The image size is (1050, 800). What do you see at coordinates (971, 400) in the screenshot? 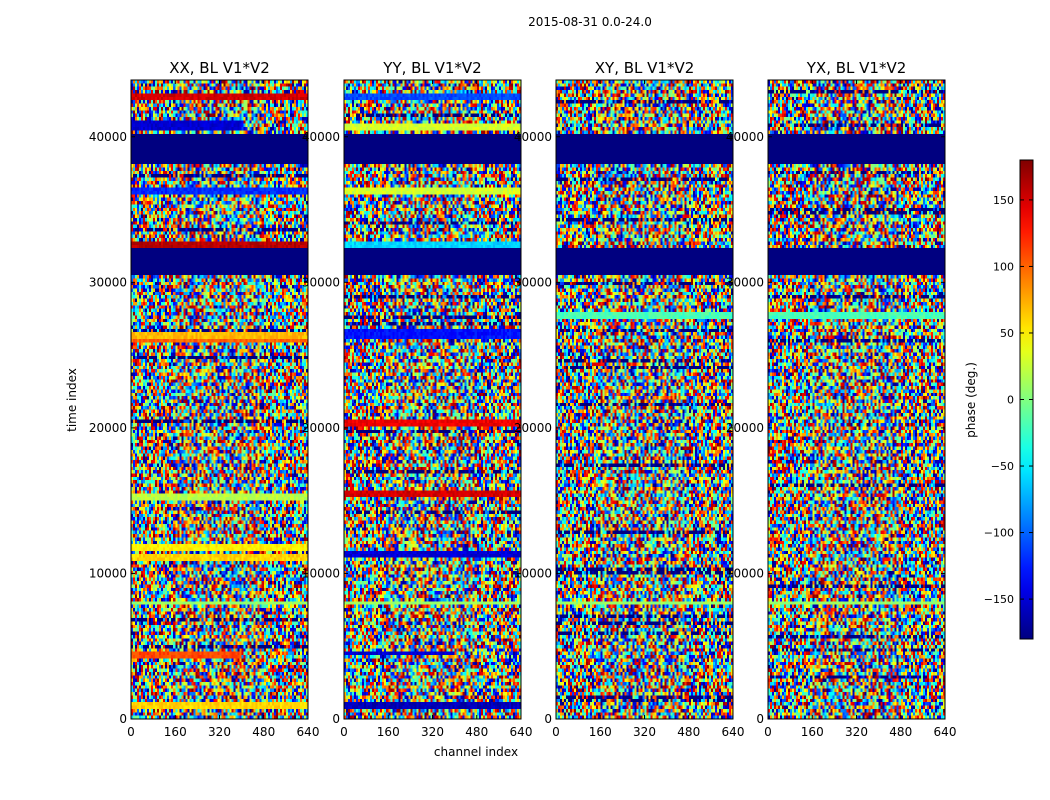
I see `colorbar-label: phase (deg.)` at bounding box center [971, 400].